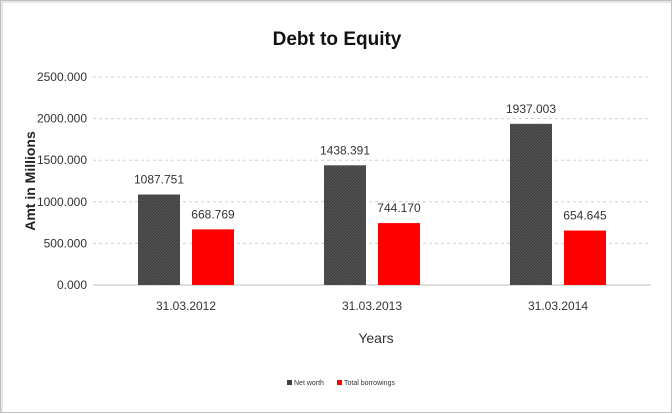 Image resolution: width=672 pixels, height=414 pixels. What do you see at coordinates (30, 181) in the screenshot?
I see `y-axis-title: Amt in Millions` at bounding box center [30, 181].